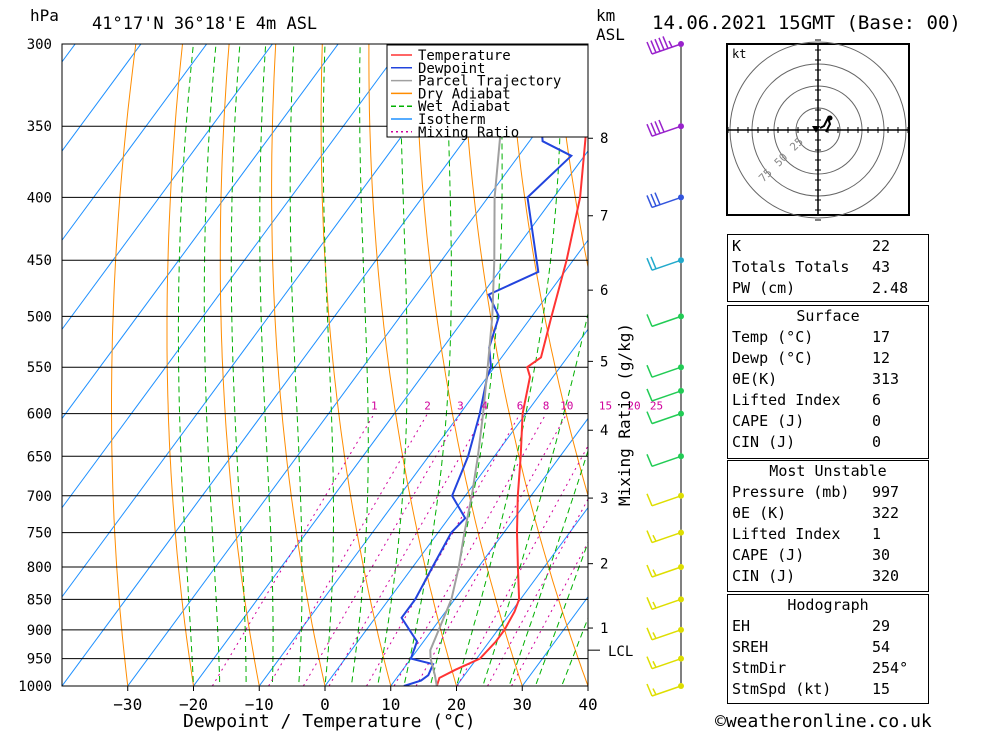  What do you see at coordinates (739, 54) in the screenshot?
I see `hodograph-unit: kt` at bounding box center [739, 54].